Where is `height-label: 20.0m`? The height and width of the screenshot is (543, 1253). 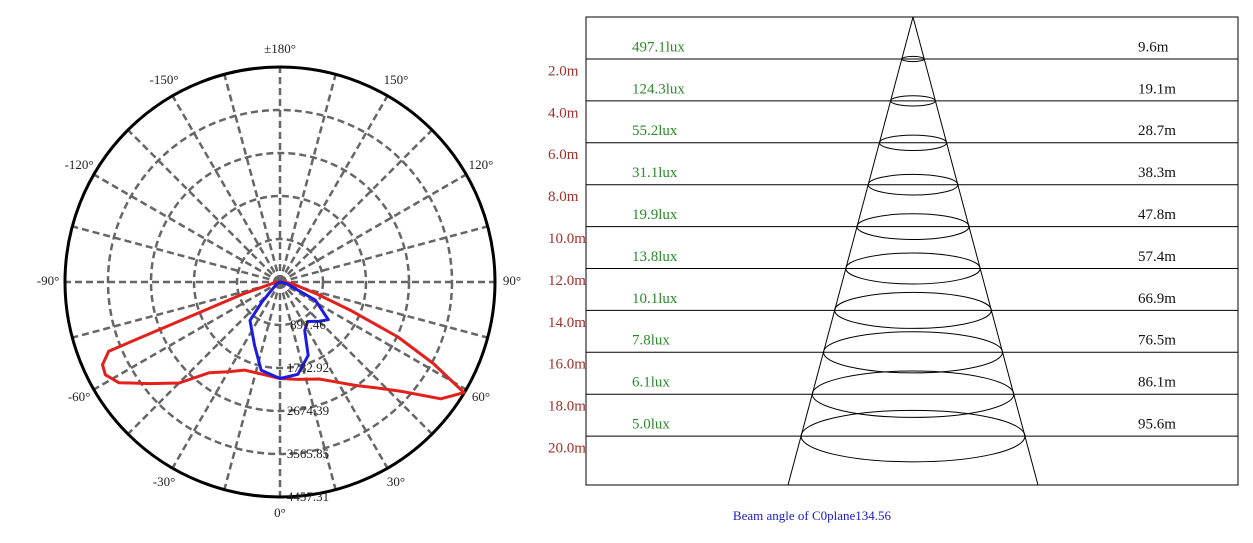 height-label: 20.0m is located at coordinates (567, 449).